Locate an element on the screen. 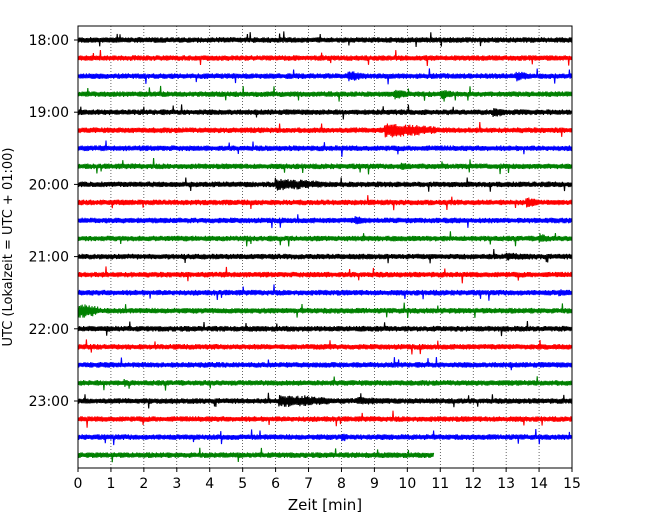  trace-2030 is located at coordinates (325, 221).